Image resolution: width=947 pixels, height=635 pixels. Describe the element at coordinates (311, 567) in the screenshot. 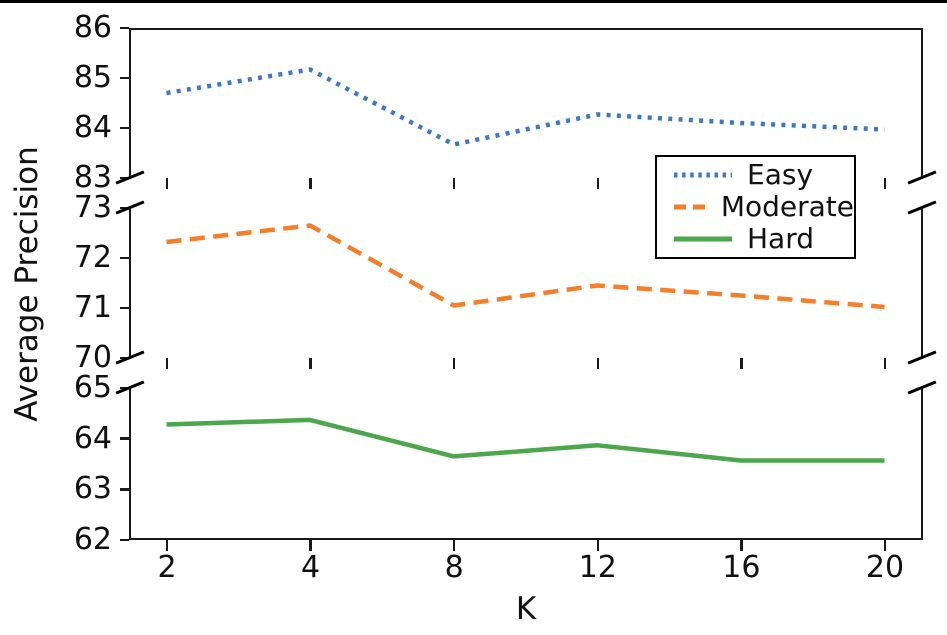

I see `x-tick-label: 4` at that location.